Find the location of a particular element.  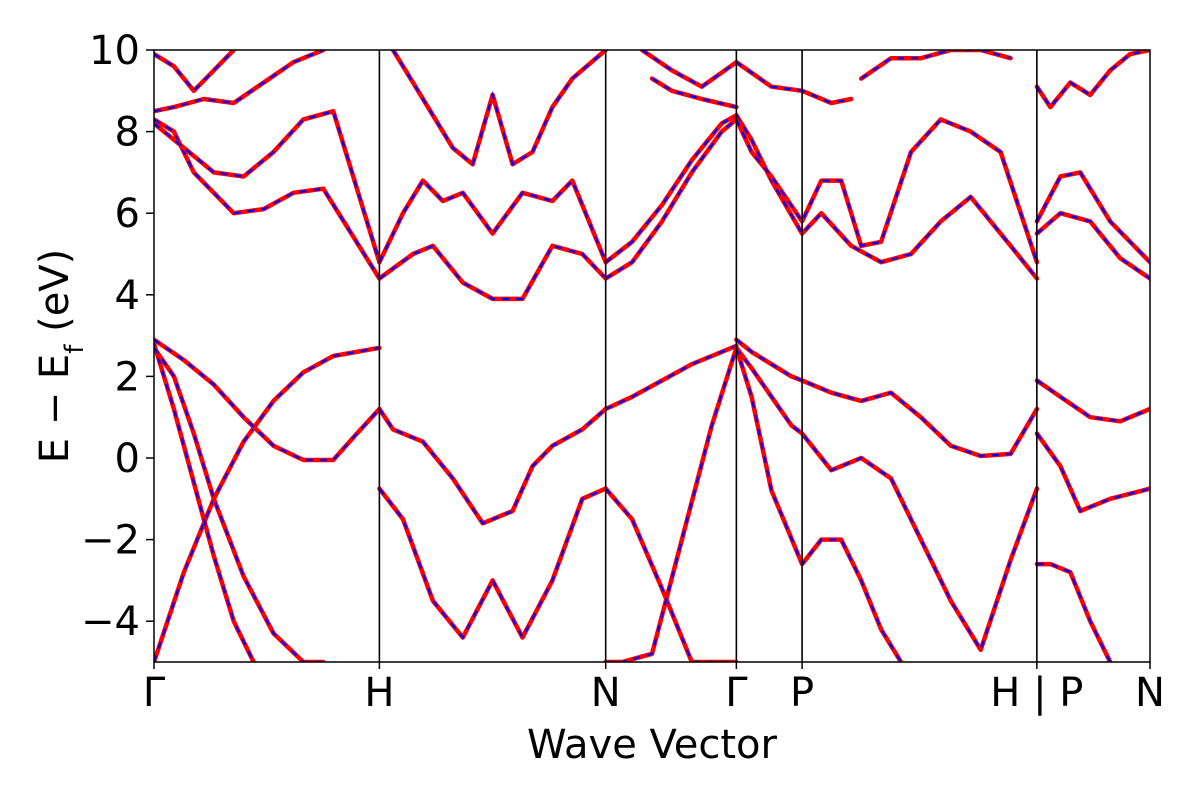

band-5-dashed is located at coordinates (492, 466).